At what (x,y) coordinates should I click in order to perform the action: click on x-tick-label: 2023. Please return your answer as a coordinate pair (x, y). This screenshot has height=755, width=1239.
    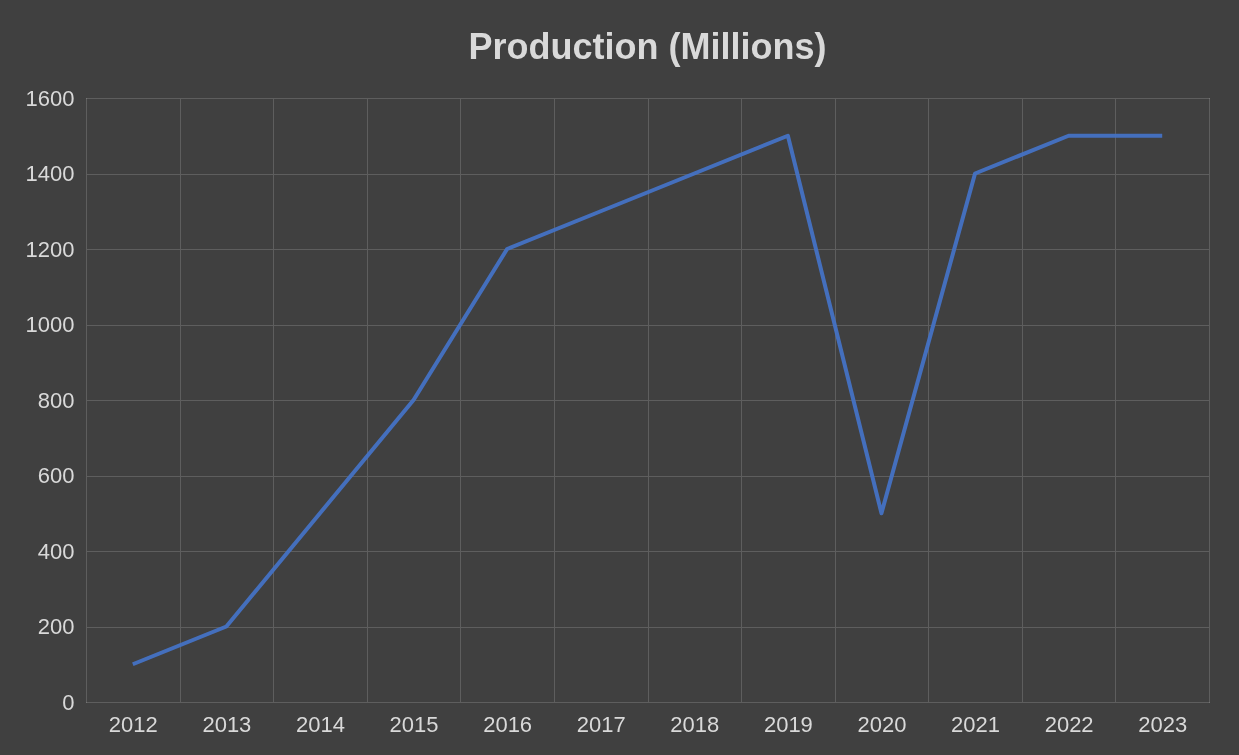
    Looking at the image, I should click on (1163, 724).